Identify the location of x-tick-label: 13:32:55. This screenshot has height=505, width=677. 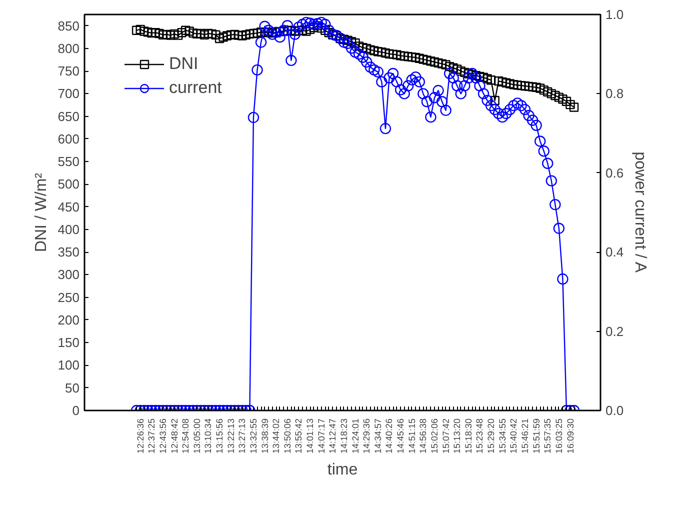
(253, 436).